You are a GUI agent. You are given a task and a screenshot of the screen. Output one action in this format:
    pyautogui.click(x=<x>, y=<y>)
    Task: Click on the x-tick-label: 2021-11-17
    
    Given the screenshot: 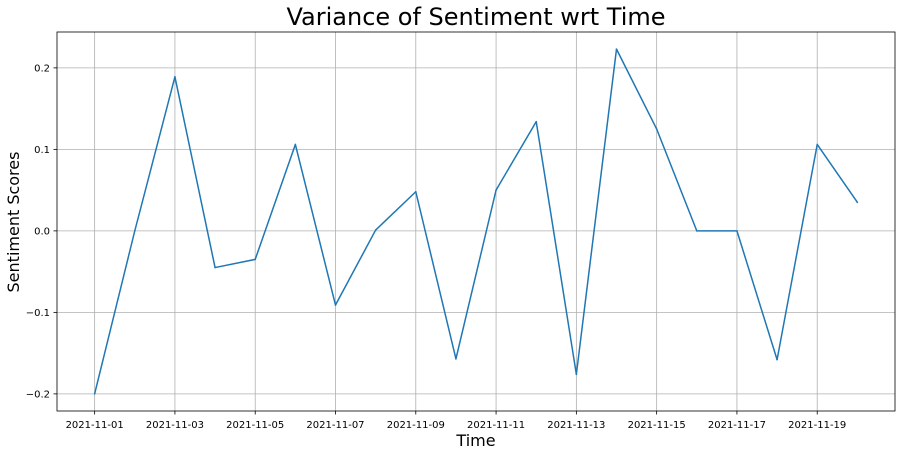 What is the action you would take?
    pyautogui.click(x=737, y=425)
    